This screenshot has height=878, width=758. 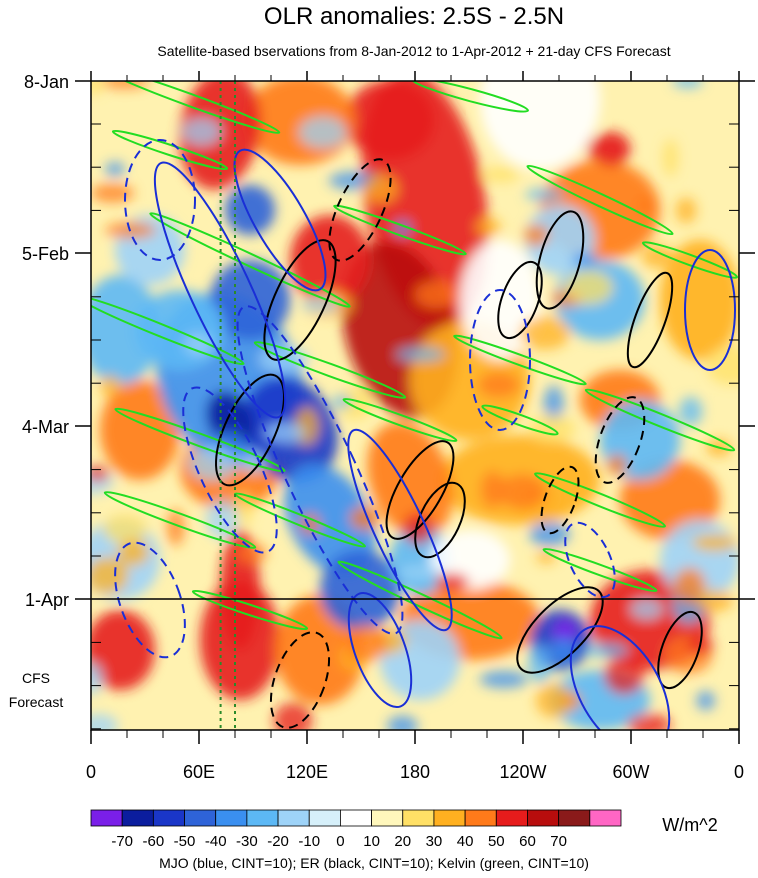 I want to click on forecast-label-line1: CFS, so click(x=36, y=678).